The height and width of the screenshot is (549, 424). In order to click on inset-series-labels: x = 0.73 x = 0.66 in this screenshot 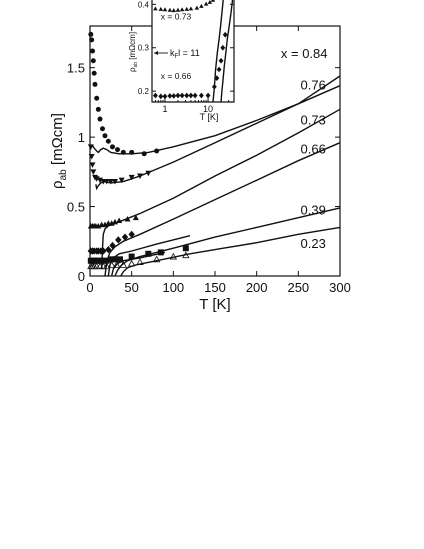, I will do `click(176, 46)`.